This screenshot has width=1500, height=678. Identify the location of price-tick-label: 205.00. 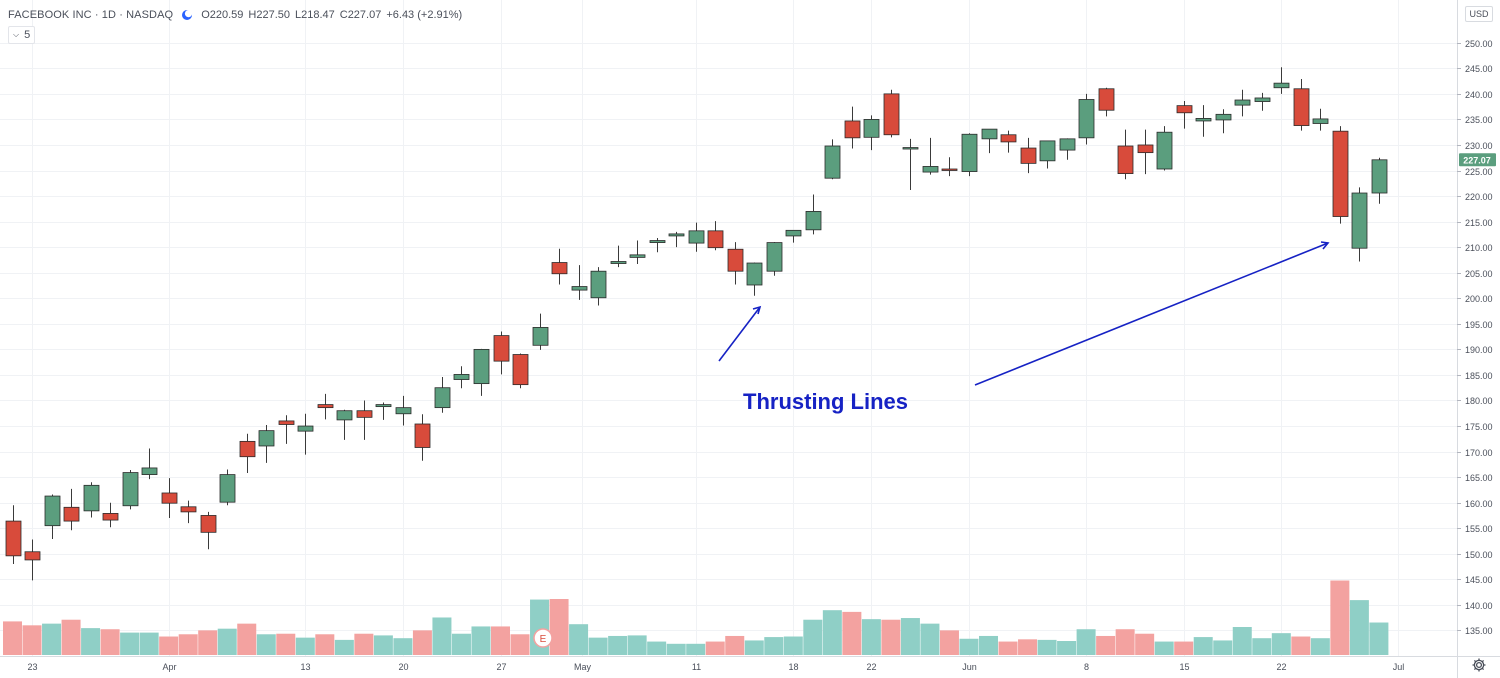
(1479, 274).